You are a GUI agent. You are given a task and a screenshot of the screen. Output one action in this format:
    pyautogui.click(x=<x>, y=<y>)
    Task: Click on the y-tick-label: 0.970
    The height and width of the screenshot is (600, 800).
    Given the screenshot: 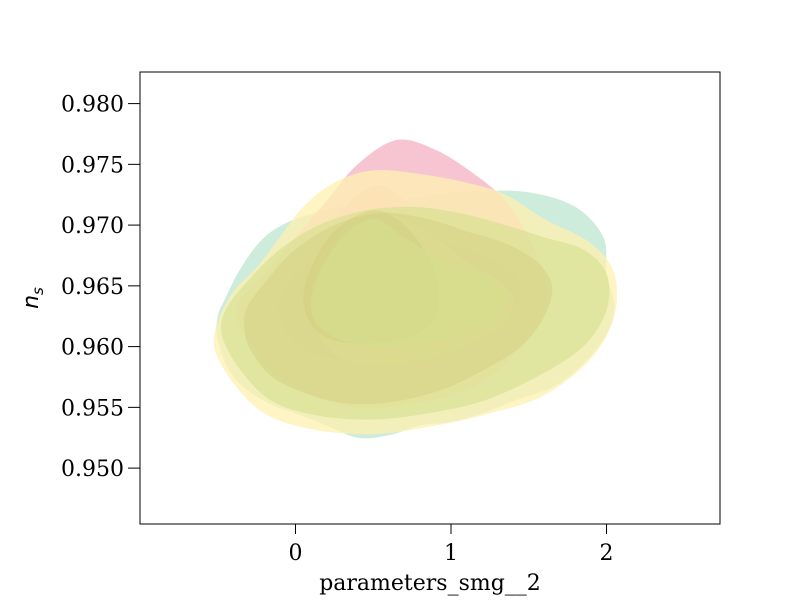 What is the action you would take?
    pyautogui.click(x=92, y=226)
    